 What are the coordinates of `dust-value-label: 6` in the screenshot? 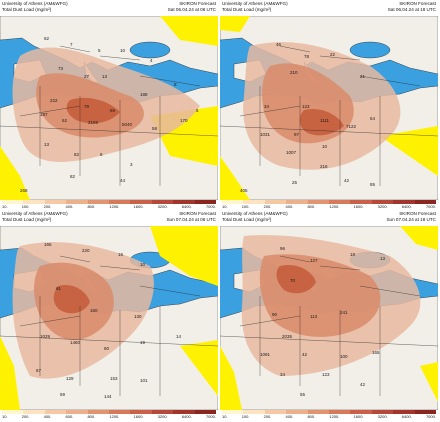 It's located at (101, 154).